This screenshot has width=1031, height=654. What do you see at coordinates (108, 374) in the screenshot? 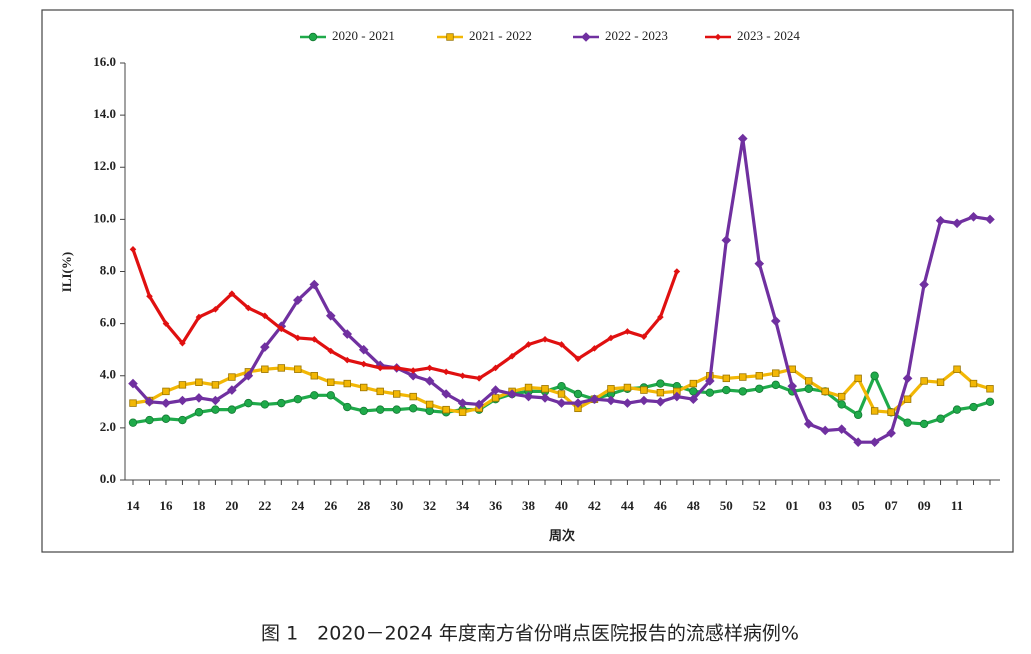
I see `y-tick-label: 4.0` at bounding box center [108, 374].